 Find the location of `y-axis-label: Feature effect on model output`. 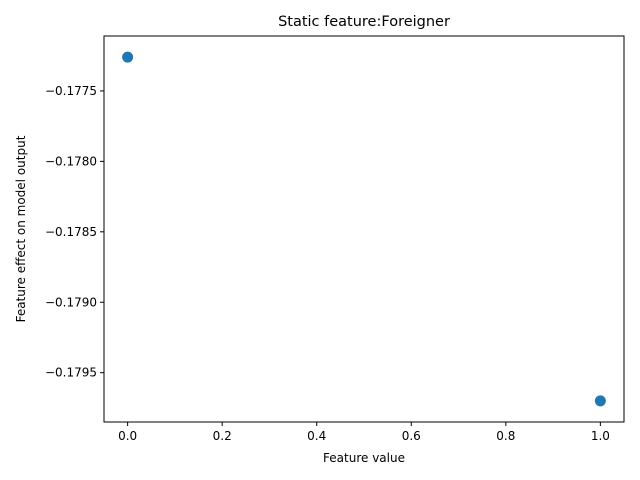

y-axis-label: Feature effect on model output is located at coordinates (21, 228).